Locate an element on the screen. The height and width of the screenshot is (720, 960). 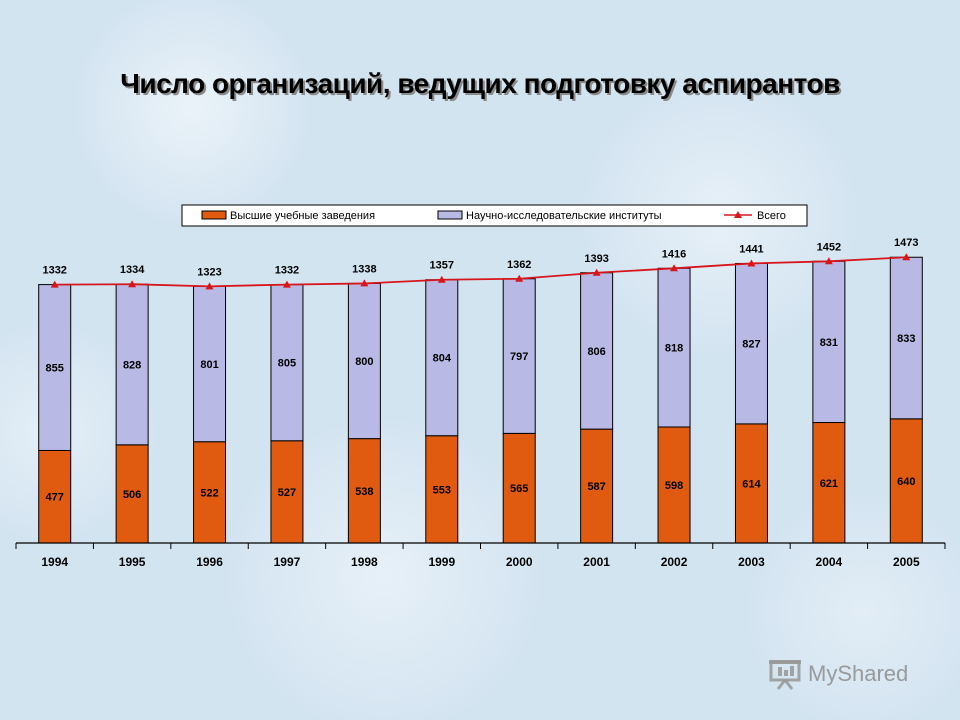
legend-marker-total is located at coordinates (738, 214).